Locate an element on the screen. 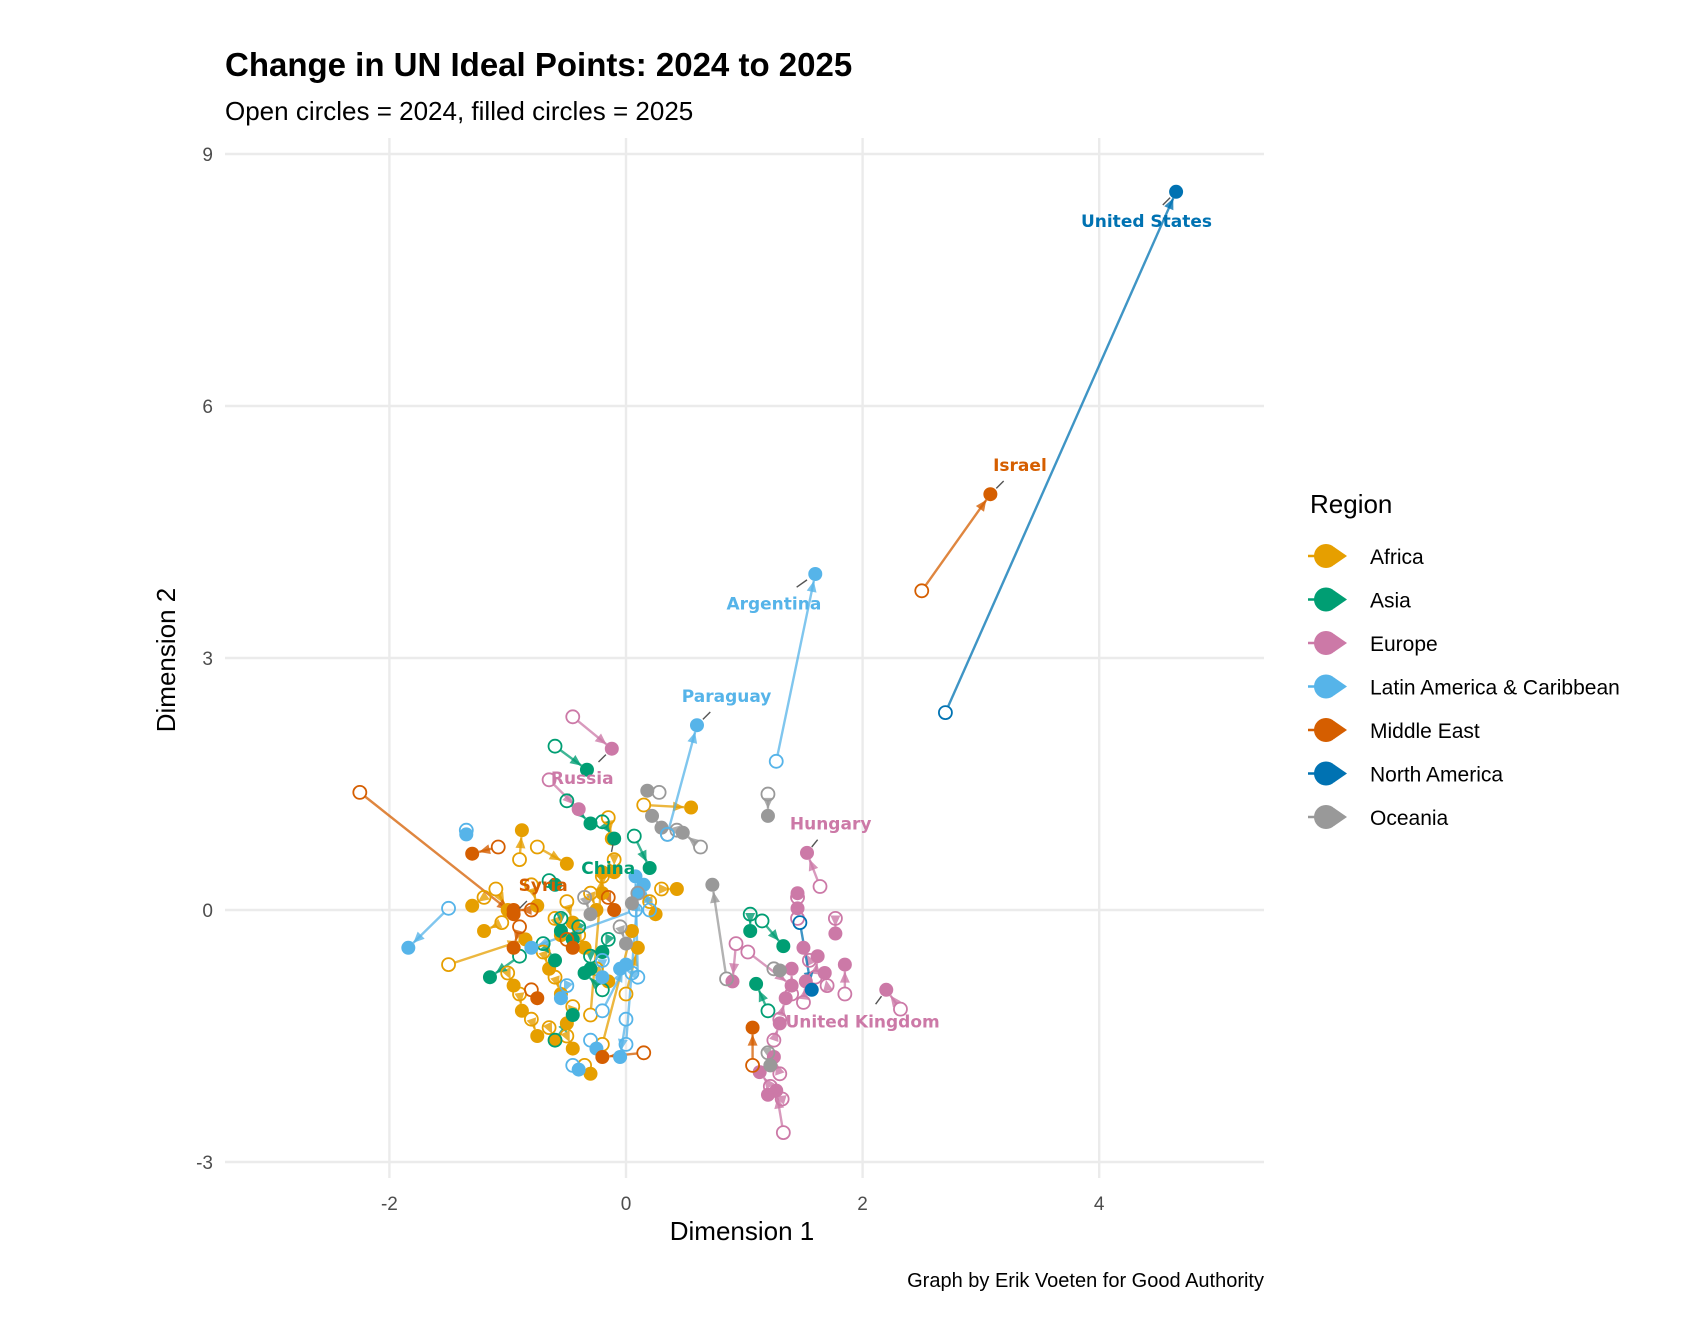 This screenshot has height=1332, width=1708. y-tick-label: 6 is located at coordinates (207, 407).